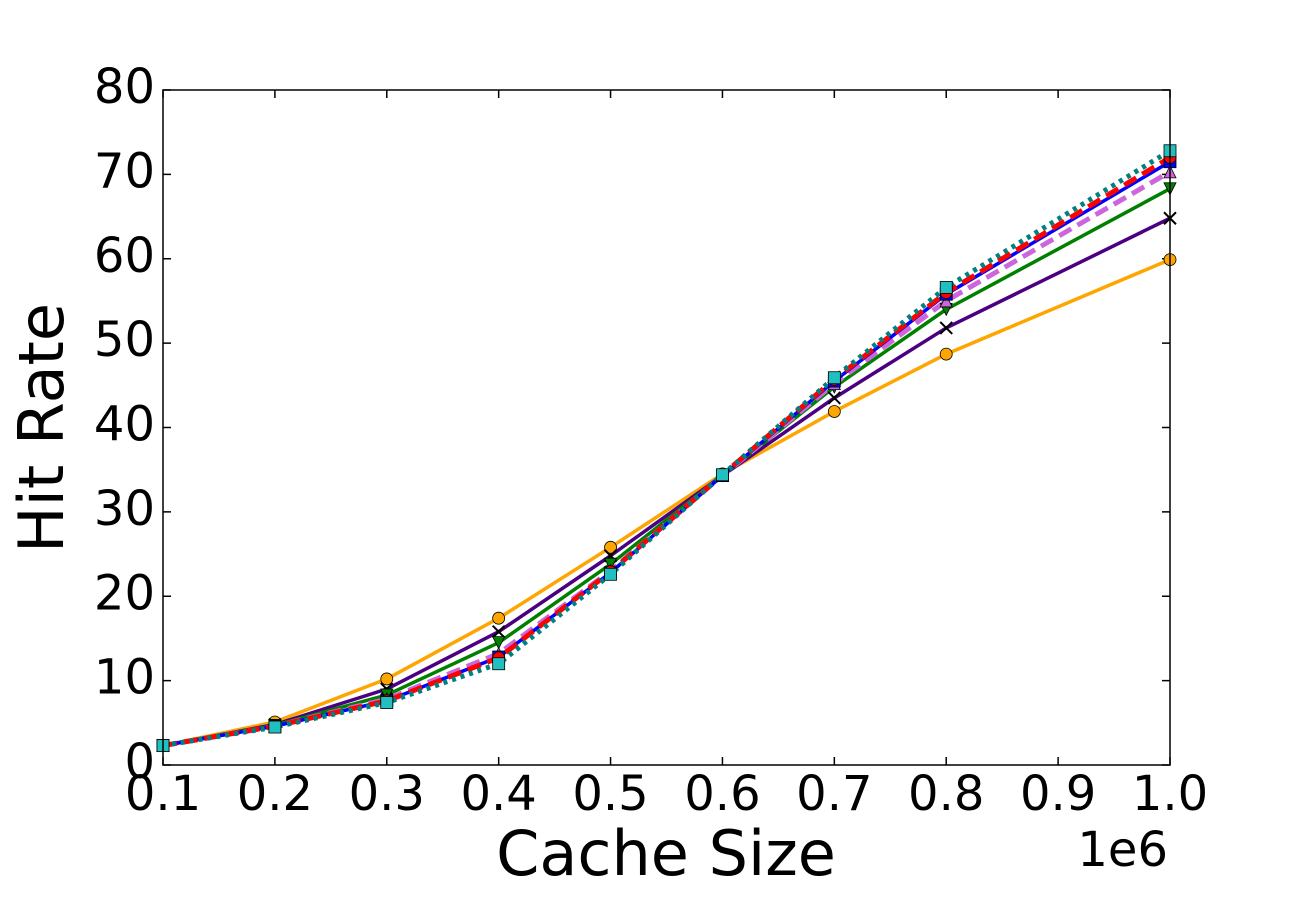  What do you see at coordinates (666, 853) in the screenshot?
I see `x-axis-label: Cache Size` at bounding box center [666, 853].